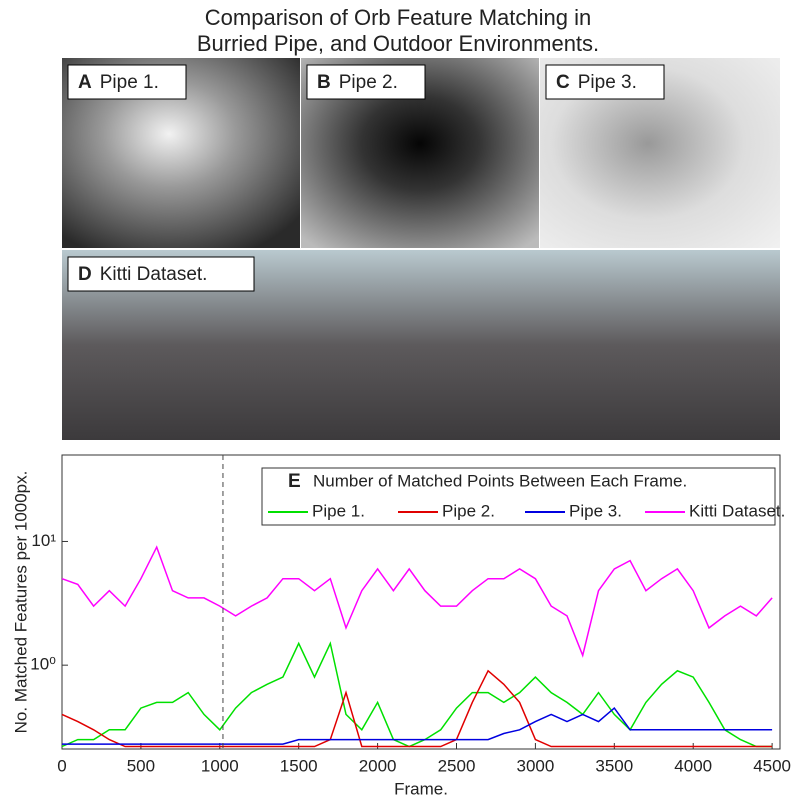  I want to click on y-axis-label: No. Matched Features per 1000px., so click(20, 602).